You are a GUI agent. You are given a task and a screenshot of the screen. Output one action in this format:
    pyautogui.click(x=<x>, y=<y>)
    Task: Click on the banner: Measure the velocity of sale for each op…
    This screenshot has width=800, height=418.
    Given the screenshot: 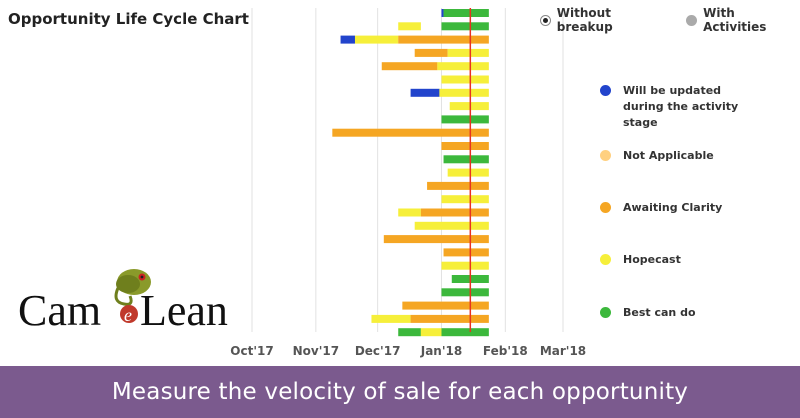 What is the action you would take?
    pyautogui.click(x=400, y=392)
    